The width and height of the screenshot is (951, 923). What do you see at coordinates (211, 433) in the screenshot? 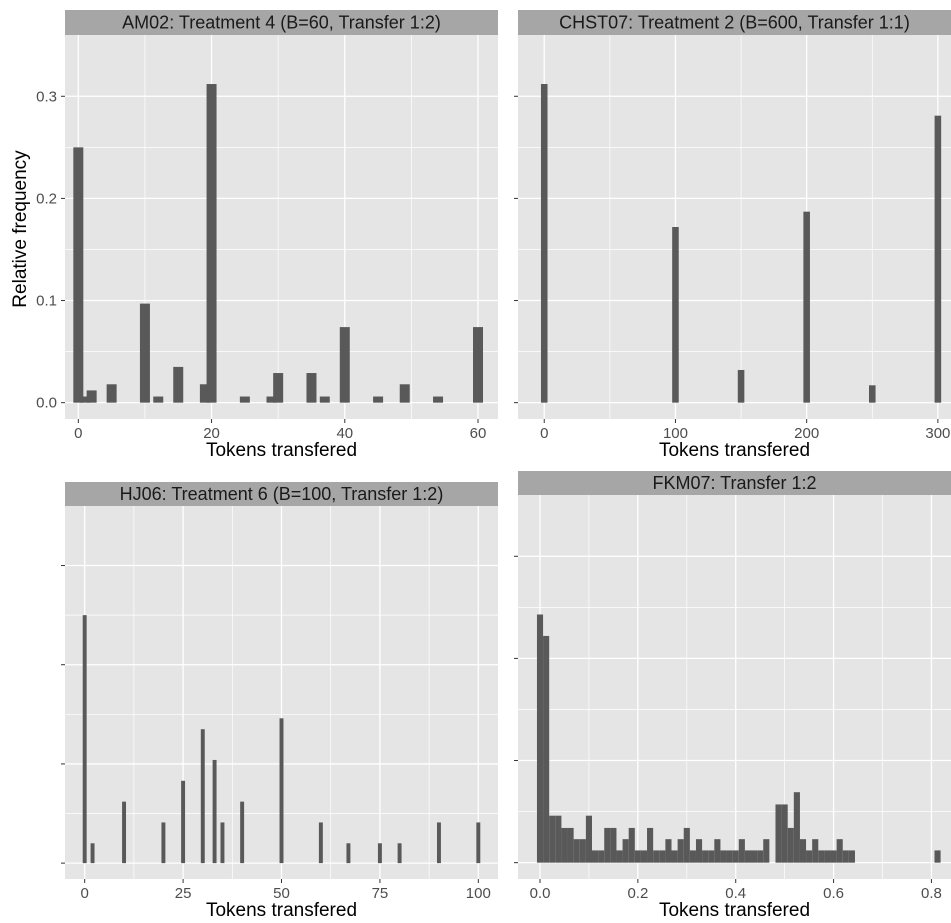
I see `x-tick-label: 20` at bounding box center [211, 433].